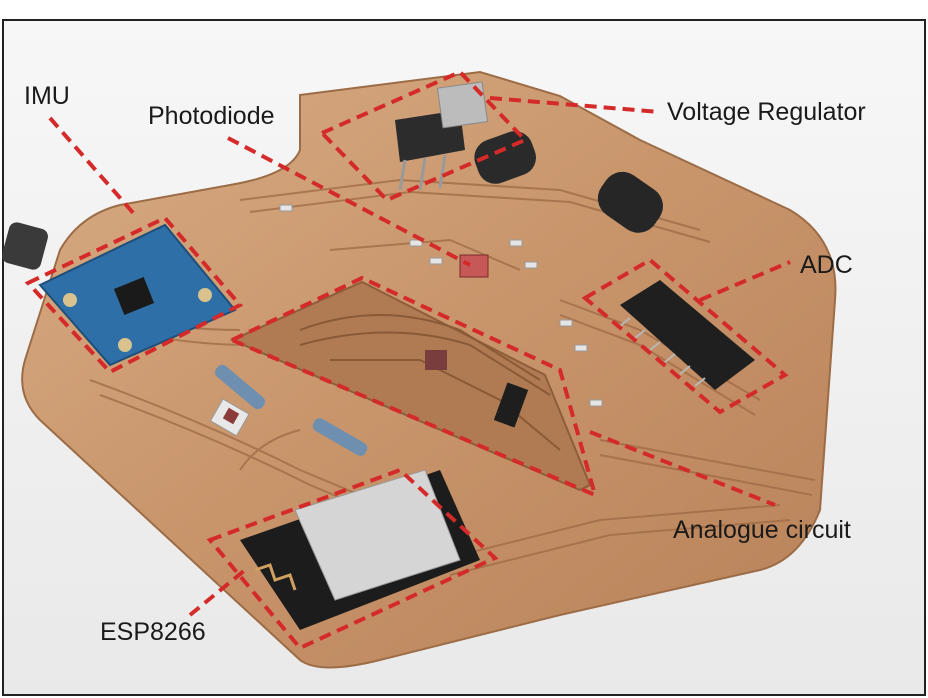 The image size is (928, 698). What do you see at coordinates (826, 265) in the screenshot?
I see `label-adc: ADC` at bounding box center [826, 265].